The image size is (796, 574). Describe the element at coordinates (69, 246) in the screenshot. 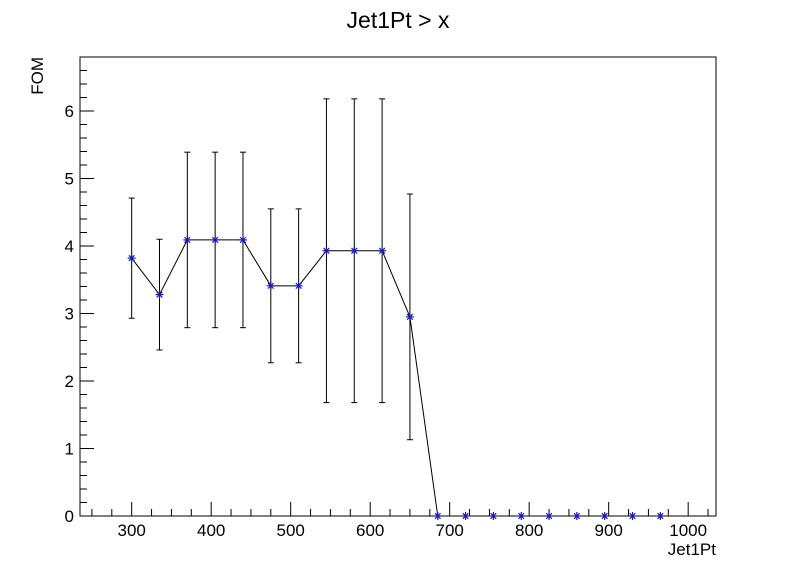

I see `y-tick-label: 4` at that location.